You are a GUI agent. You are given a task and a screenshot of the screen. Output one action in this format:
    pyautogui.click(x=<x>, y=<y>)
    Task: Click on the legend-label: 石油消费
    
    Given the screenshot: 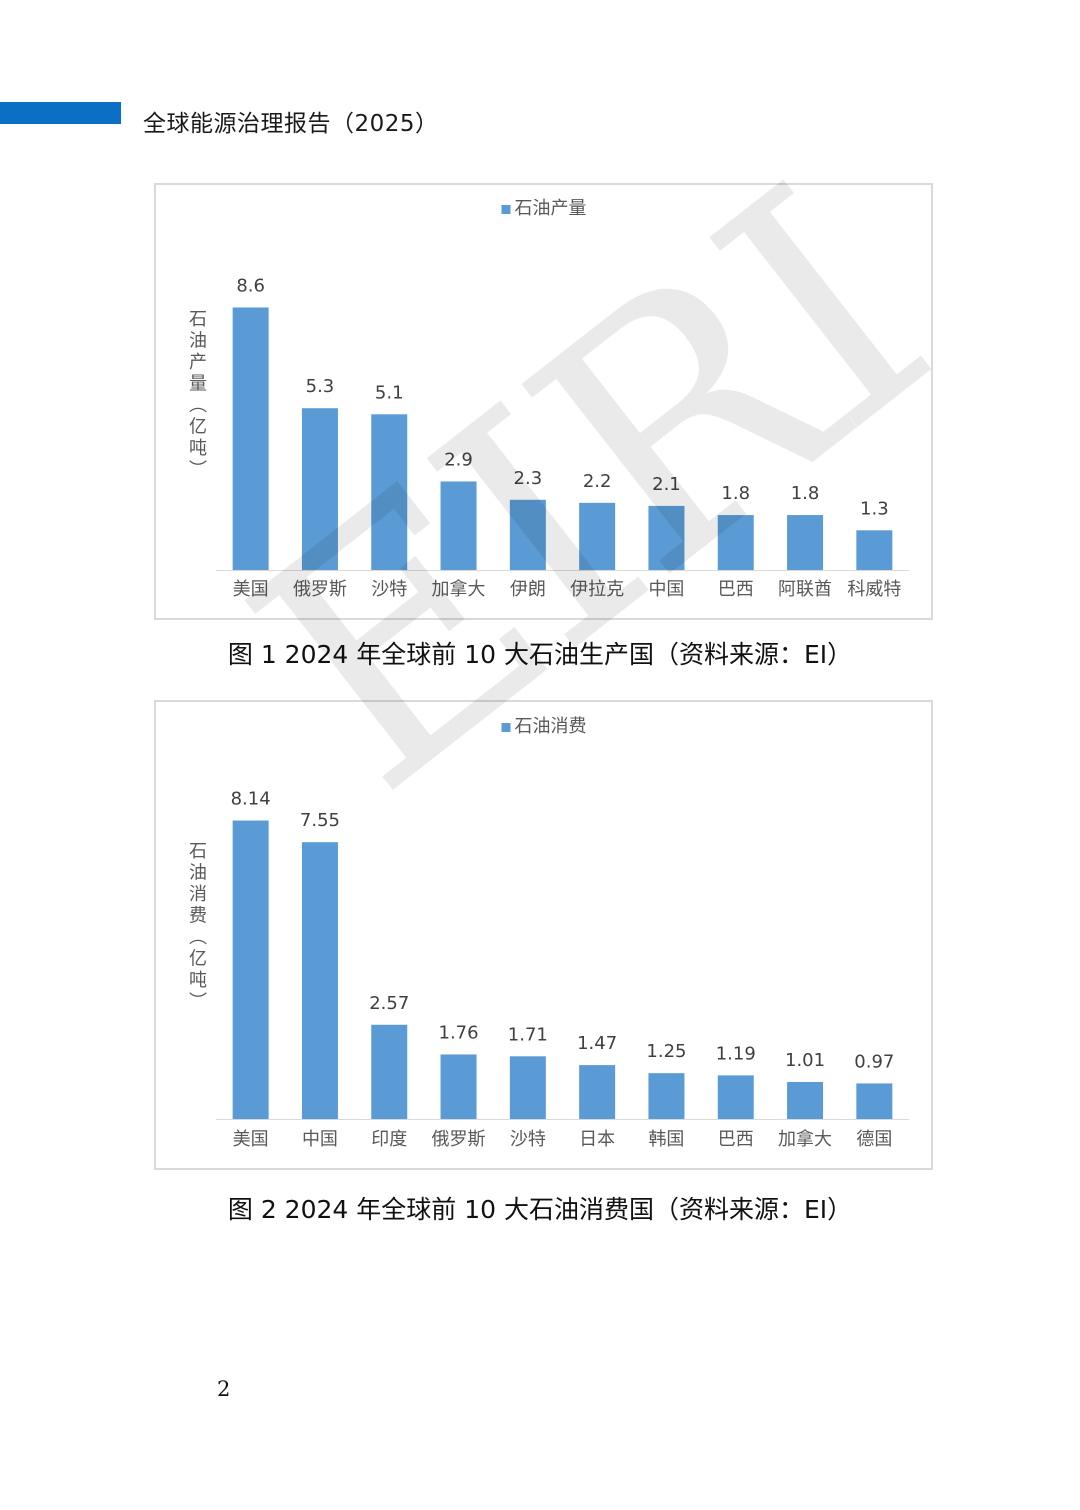 What is the action you would take?
    pyautogui.click(x=551, y=726)
    